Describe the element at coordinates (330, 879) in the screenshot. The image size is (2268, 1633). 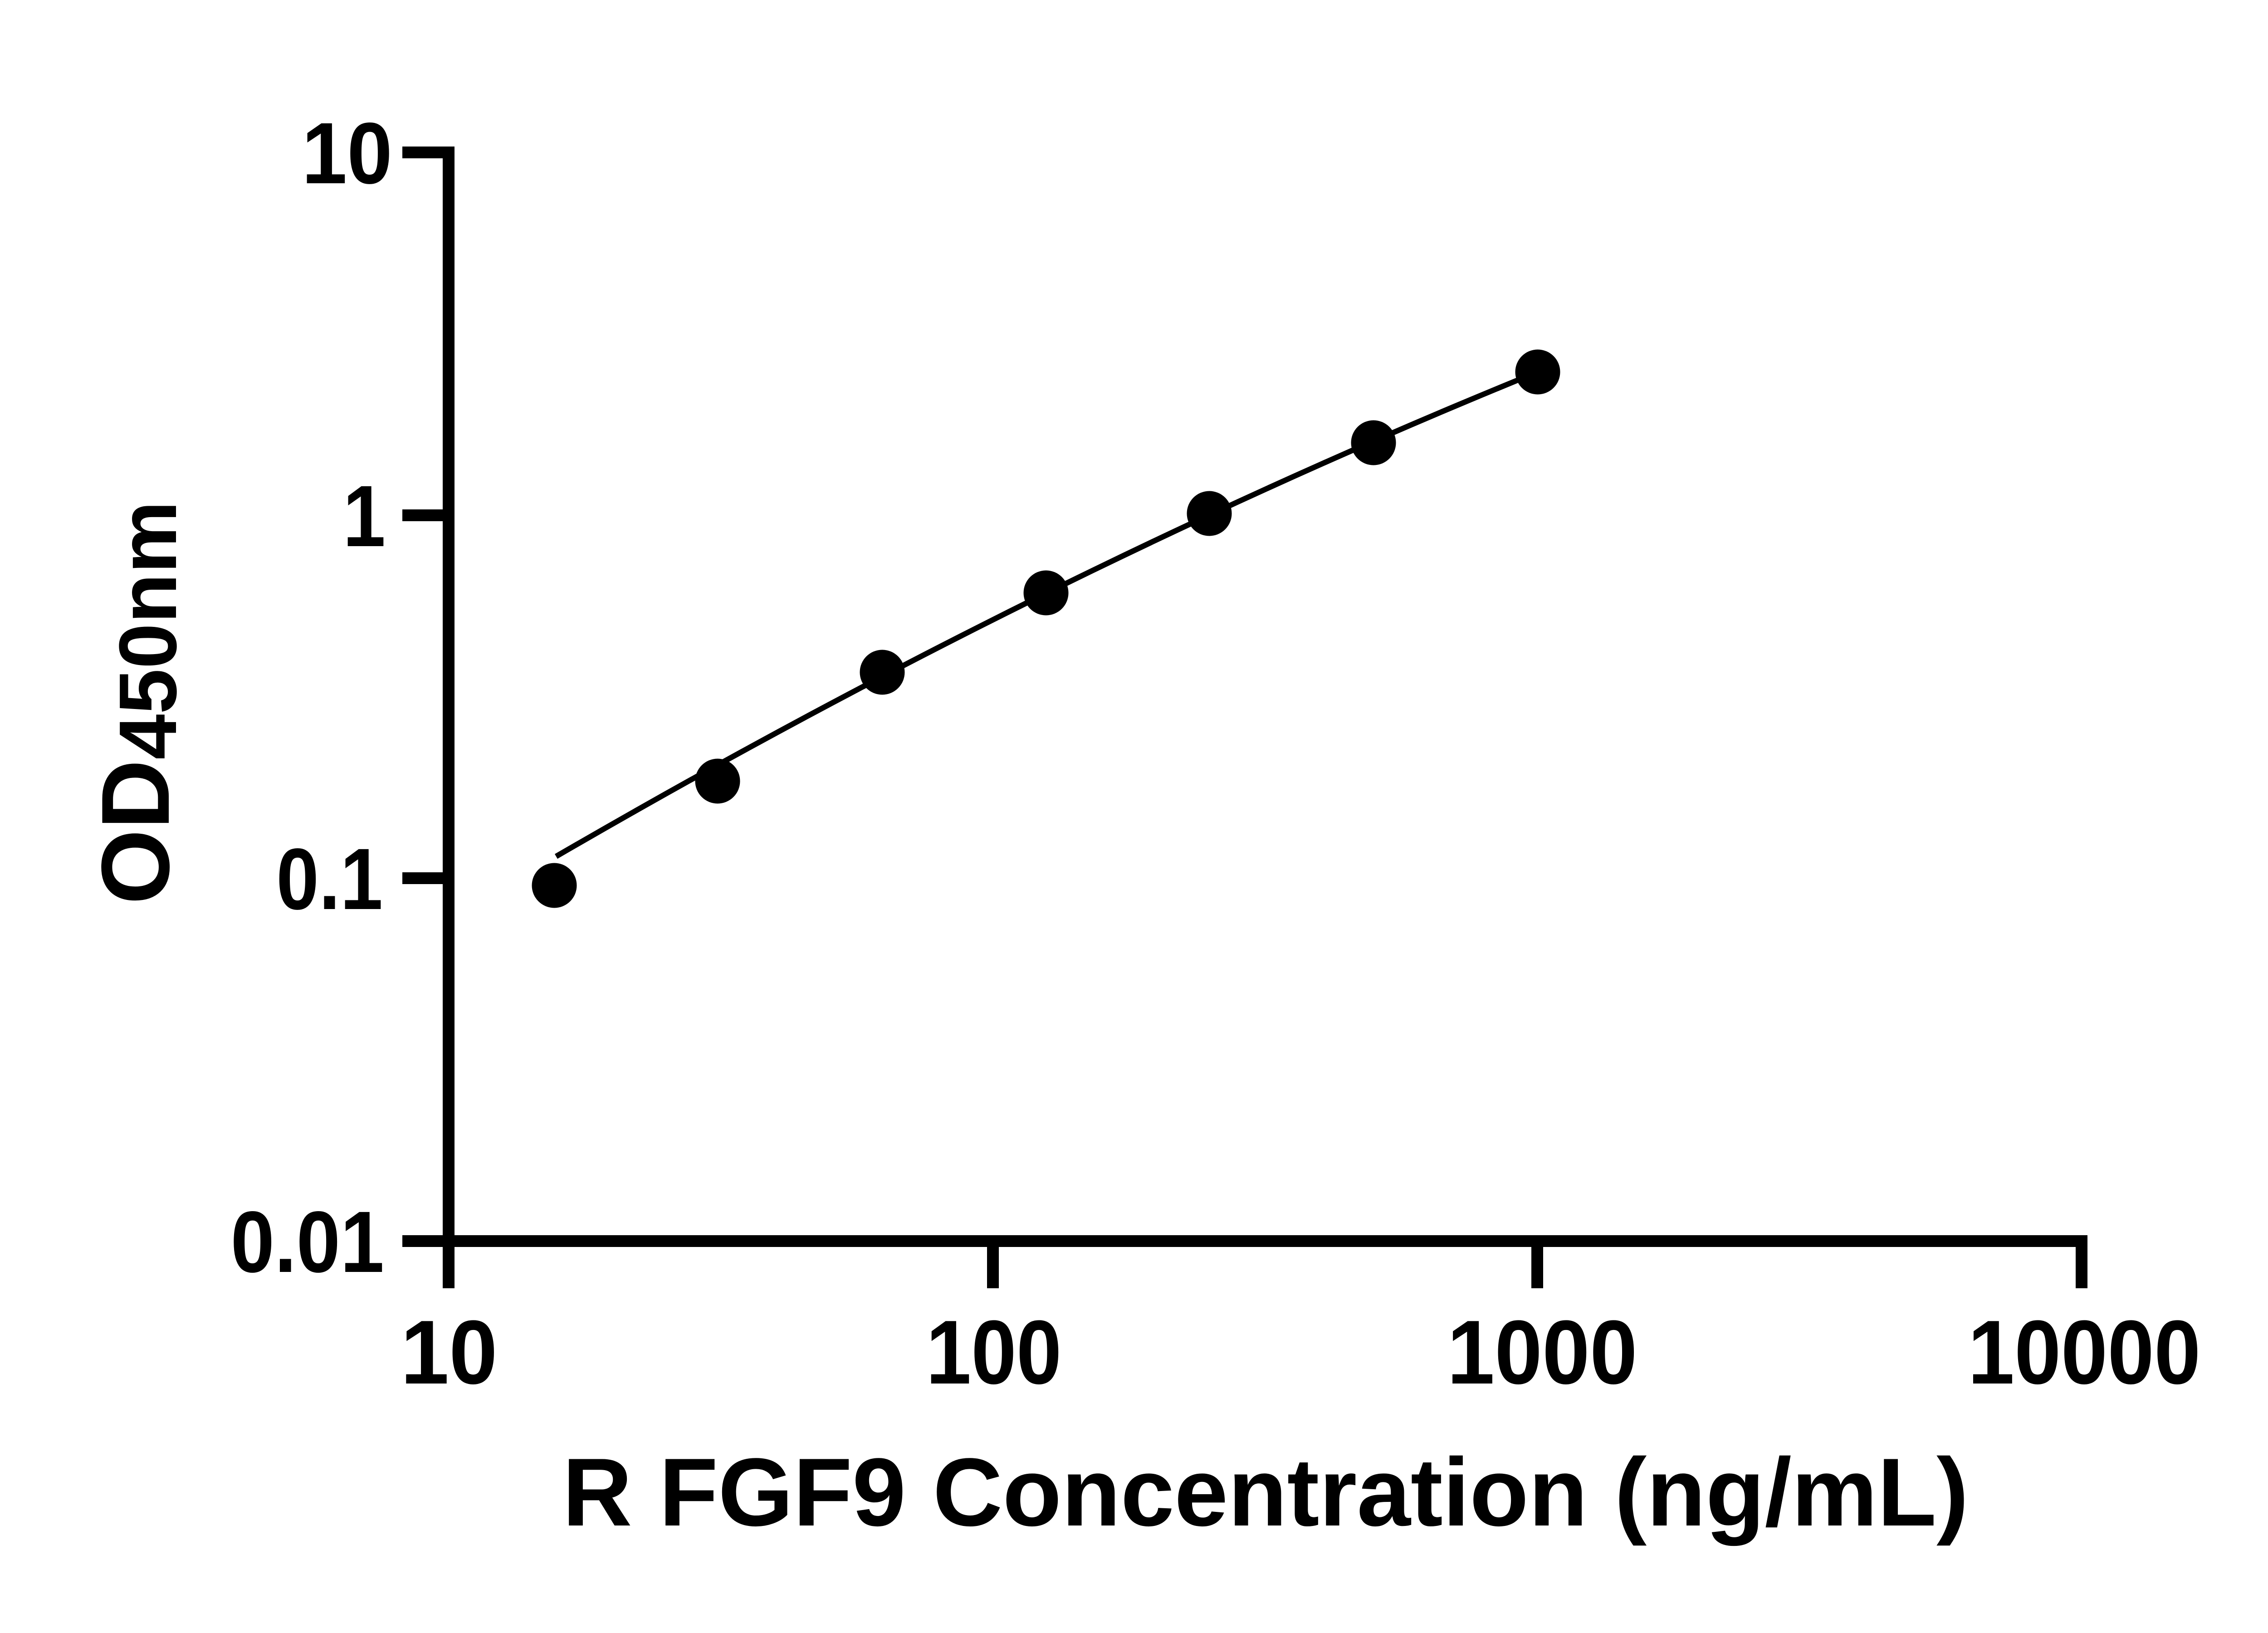
I see `svg-text: 0.1` at that location.